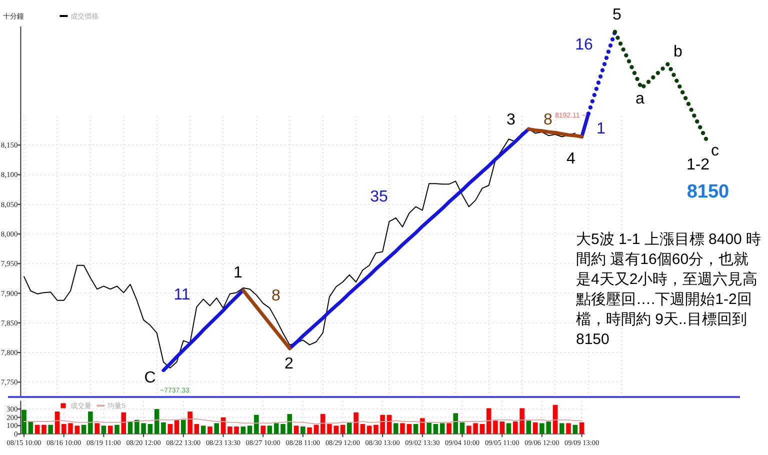 Image resolution: width=768 pixels, height=455 pixels. What do you see at coordinates (182, 295) in the screenshot?
I see `annotation: 11` at bounding box center [182, 295].